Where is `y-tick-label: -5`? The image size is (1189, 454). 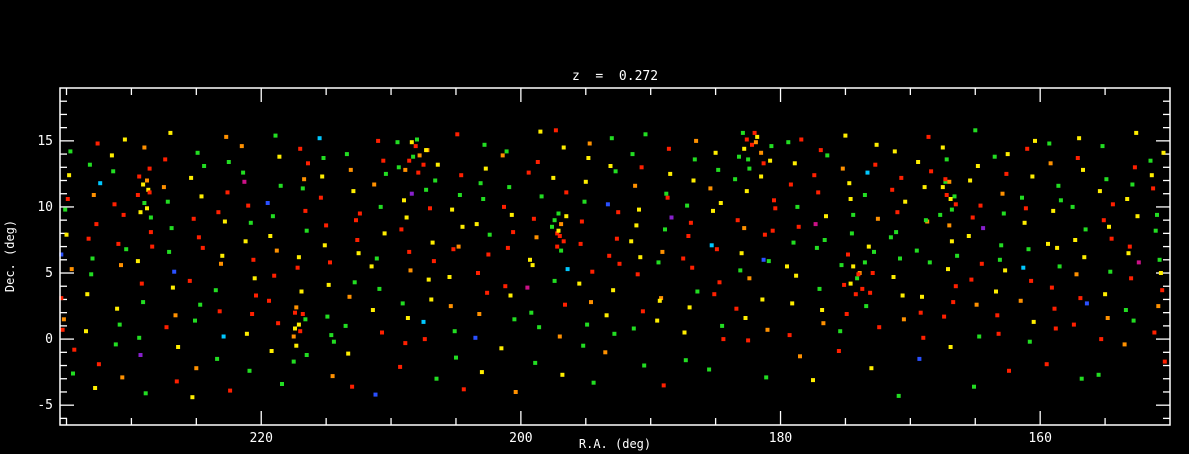 y-tick-label: -5 is located at coordinates (45, 405).